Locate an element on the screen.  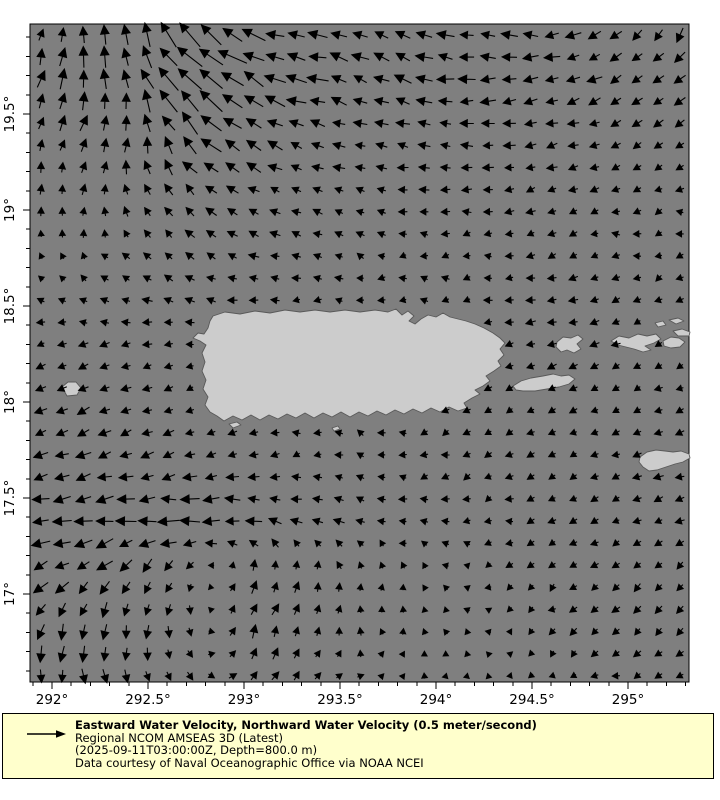
island-virgin-gorda is located at coordinates (676, 321).